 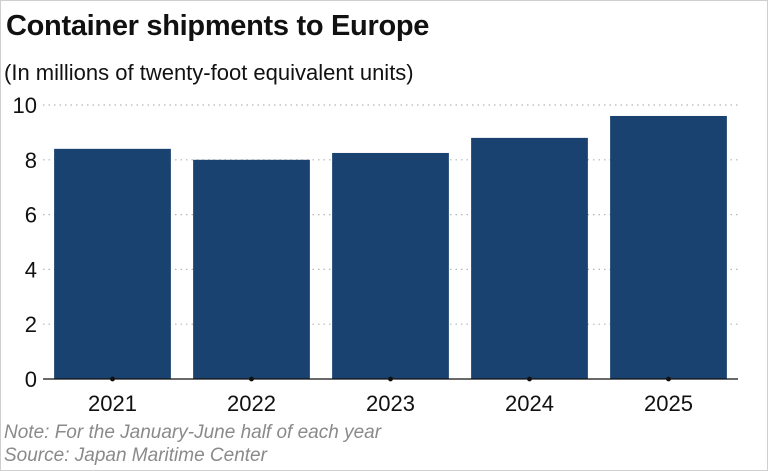 I want to click on y-tick-label: 2, so click(x=31, y=324).